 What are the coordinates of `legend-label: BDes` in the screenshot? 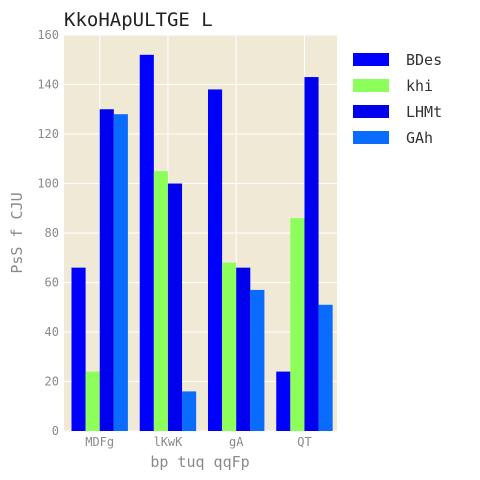 It's located at (424, 60).